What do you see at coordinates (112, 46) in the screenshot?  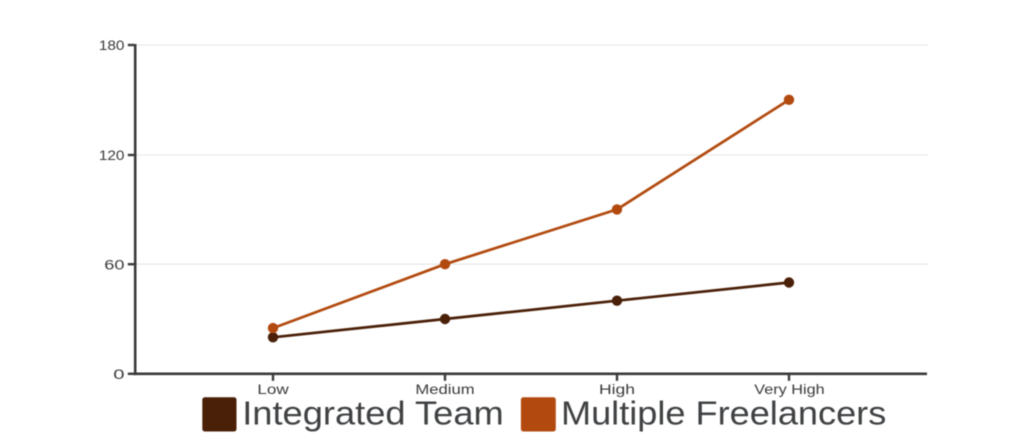 I see `svg-text: 180` at bounding box center [112, 46].